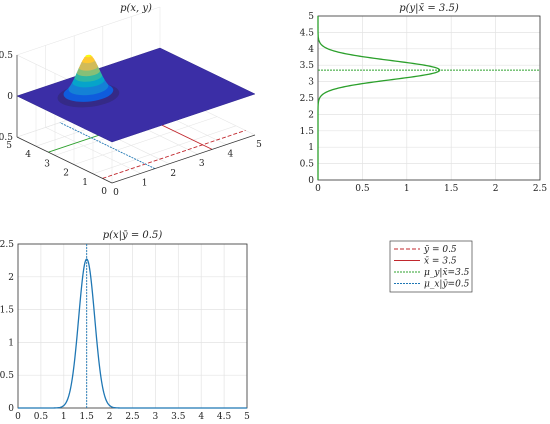  Describe the element at coordinates (6, 138) in the screenshot. I see `z-tick-label: -0.5` at that location.